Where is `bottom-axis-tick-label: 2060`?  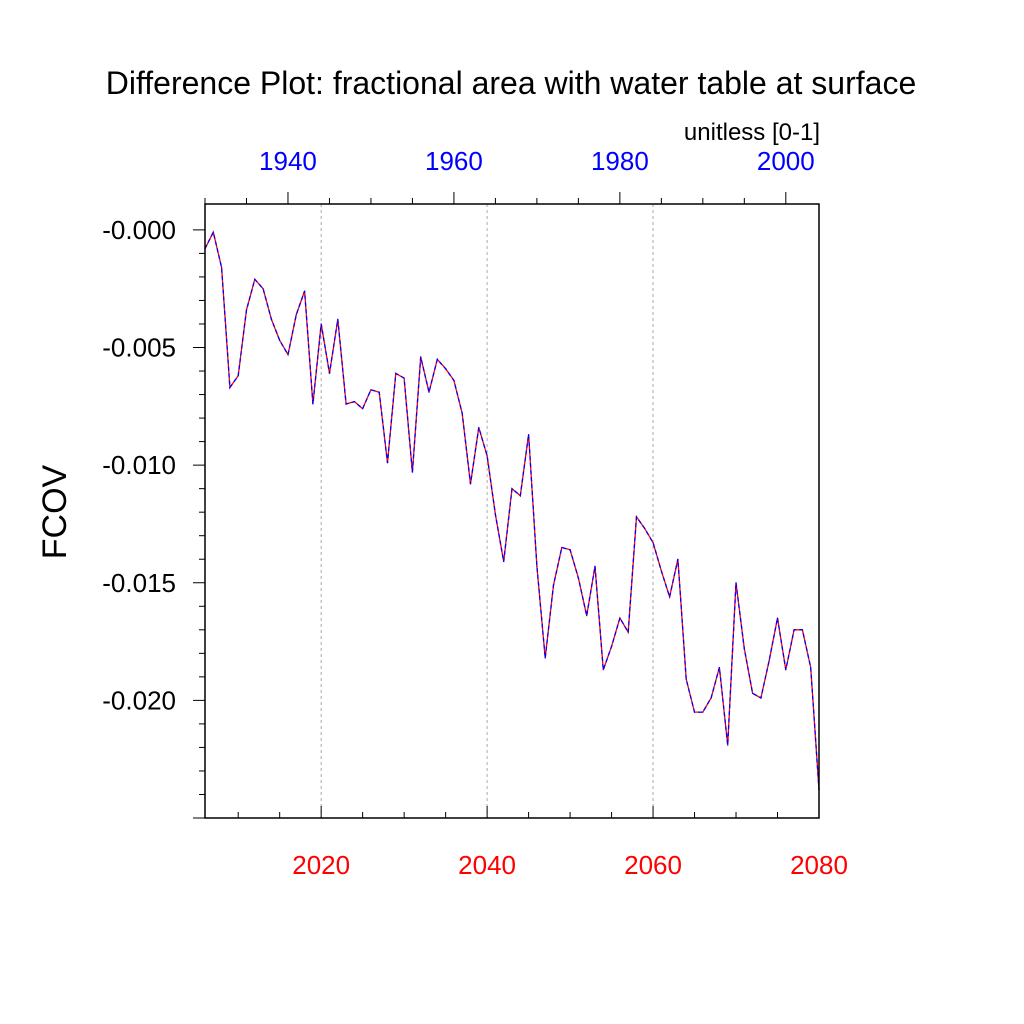 bottom-axis-tick-label: 2060 is located at coordinates (653, 865).